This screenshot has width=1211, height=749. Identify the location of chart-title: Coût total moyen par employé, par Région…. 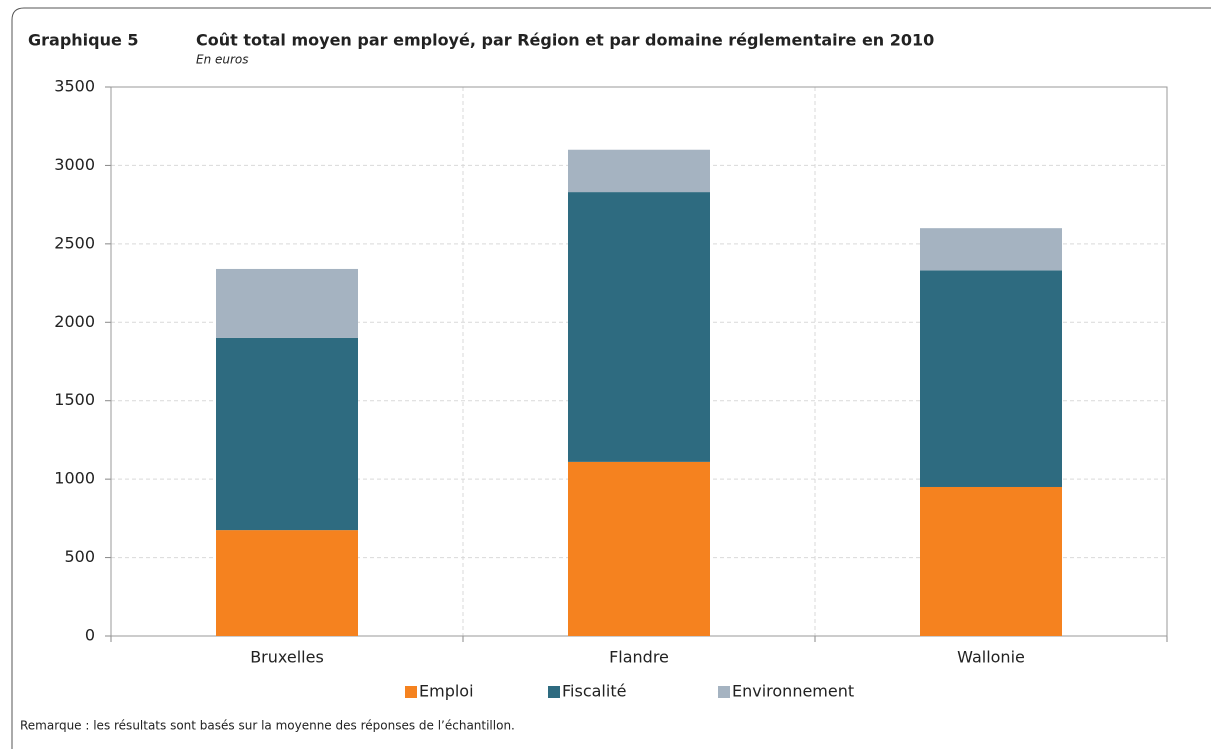
(565, 40).